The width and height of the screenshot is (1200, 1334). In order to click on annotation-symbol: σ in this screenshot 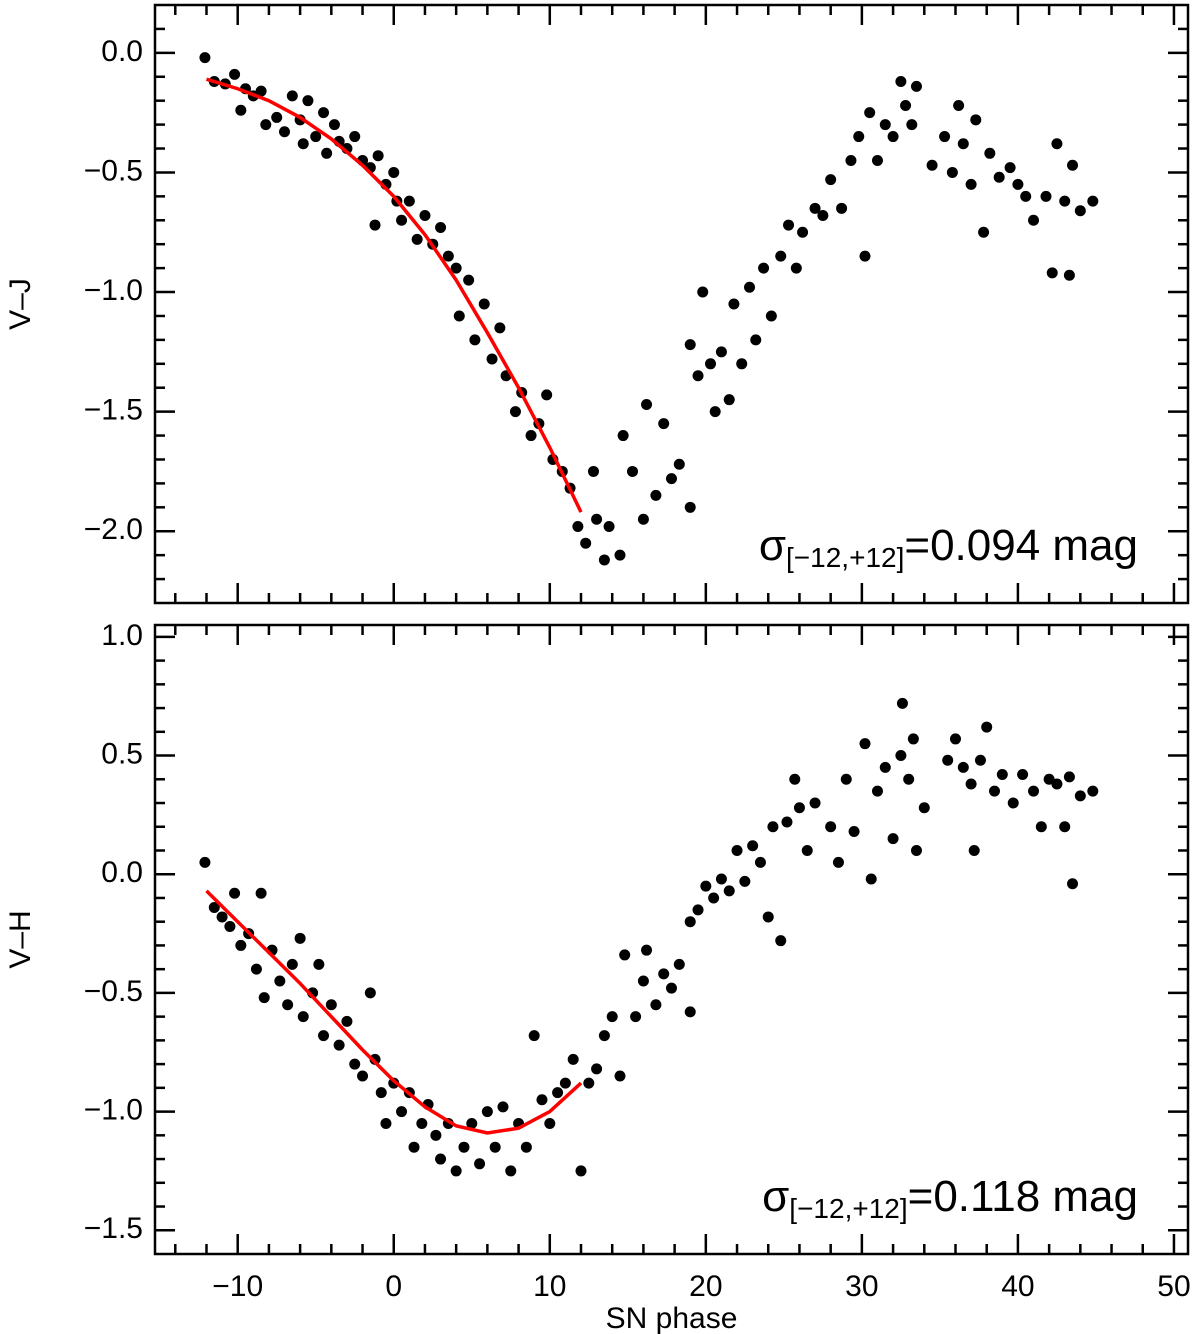, I will do `click(775, 1196)`.